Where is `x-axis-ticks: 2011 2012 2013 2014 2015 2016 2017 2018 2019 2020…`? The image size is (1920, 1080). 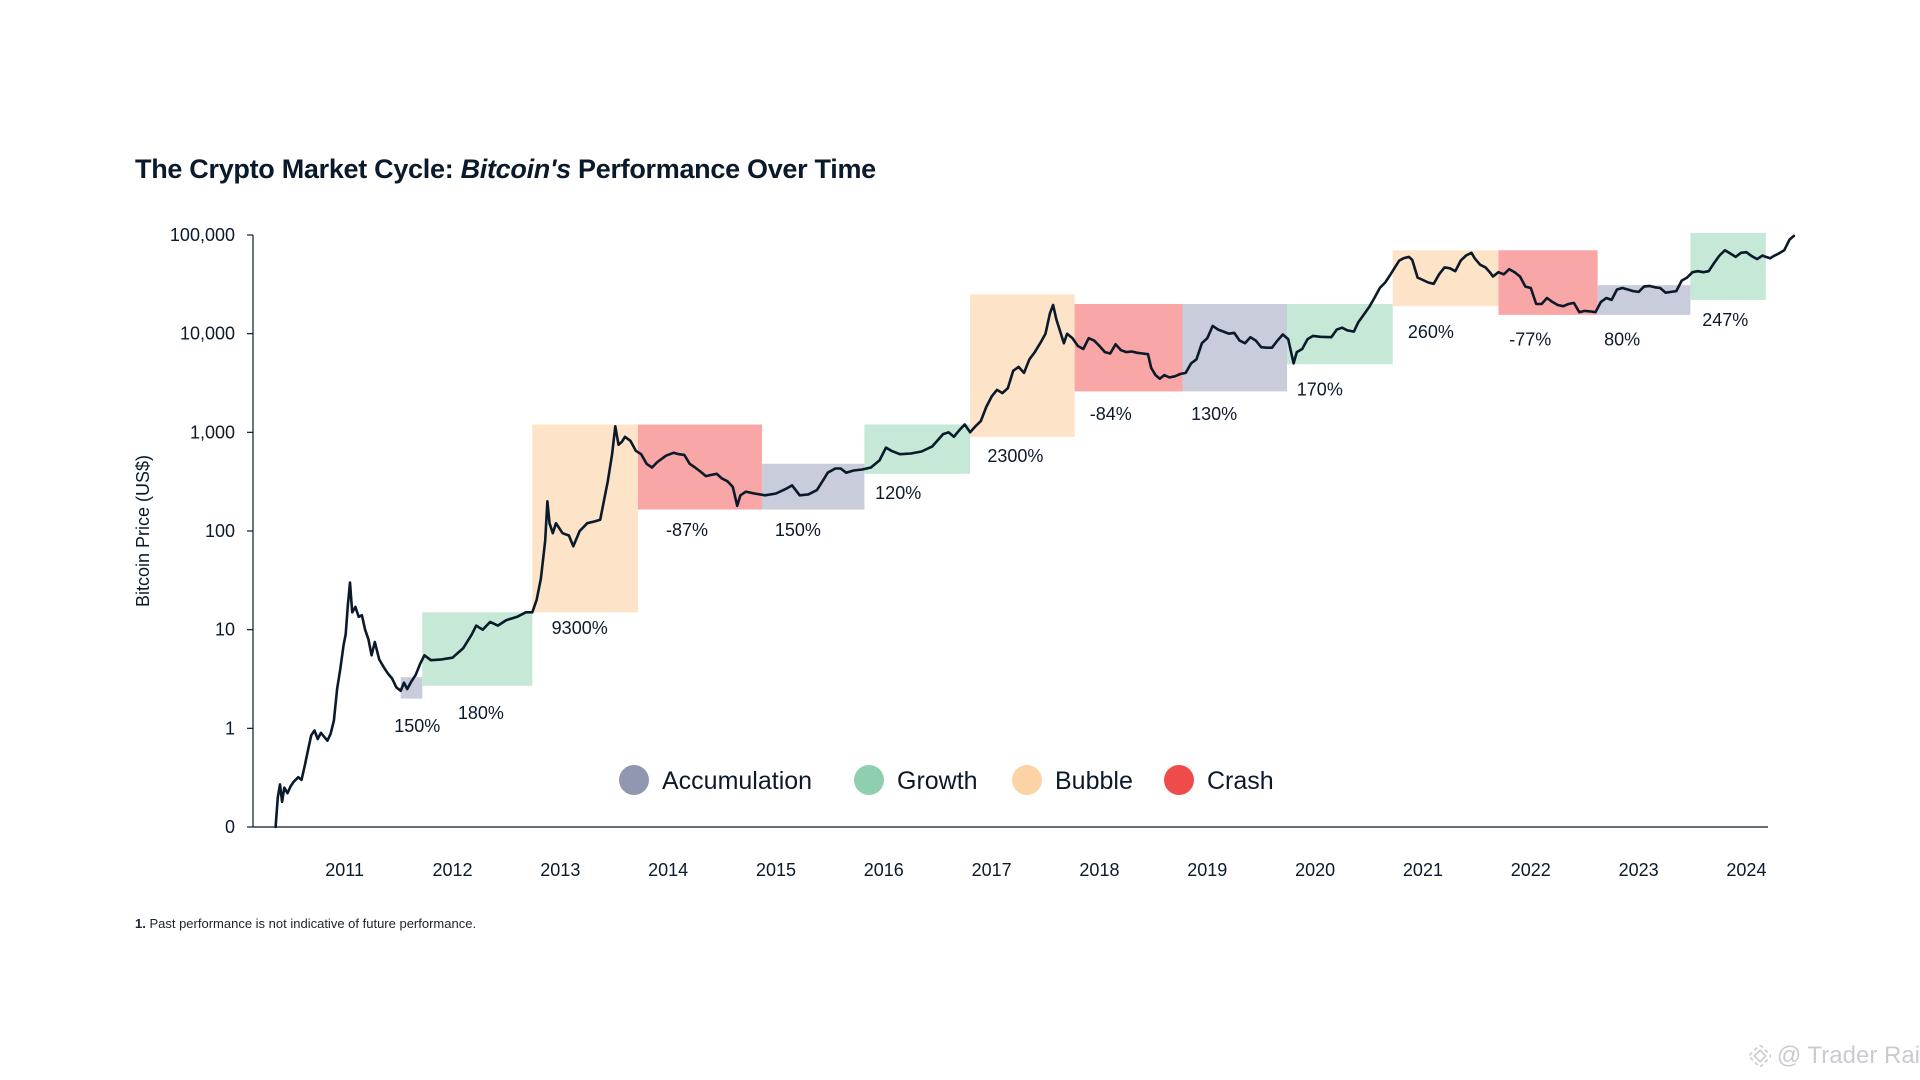
x-axis-ticks: 2011 2012 2013 2014 2015 2016 2017 2018 2019 2020… is located at coordinates (1045, 870).